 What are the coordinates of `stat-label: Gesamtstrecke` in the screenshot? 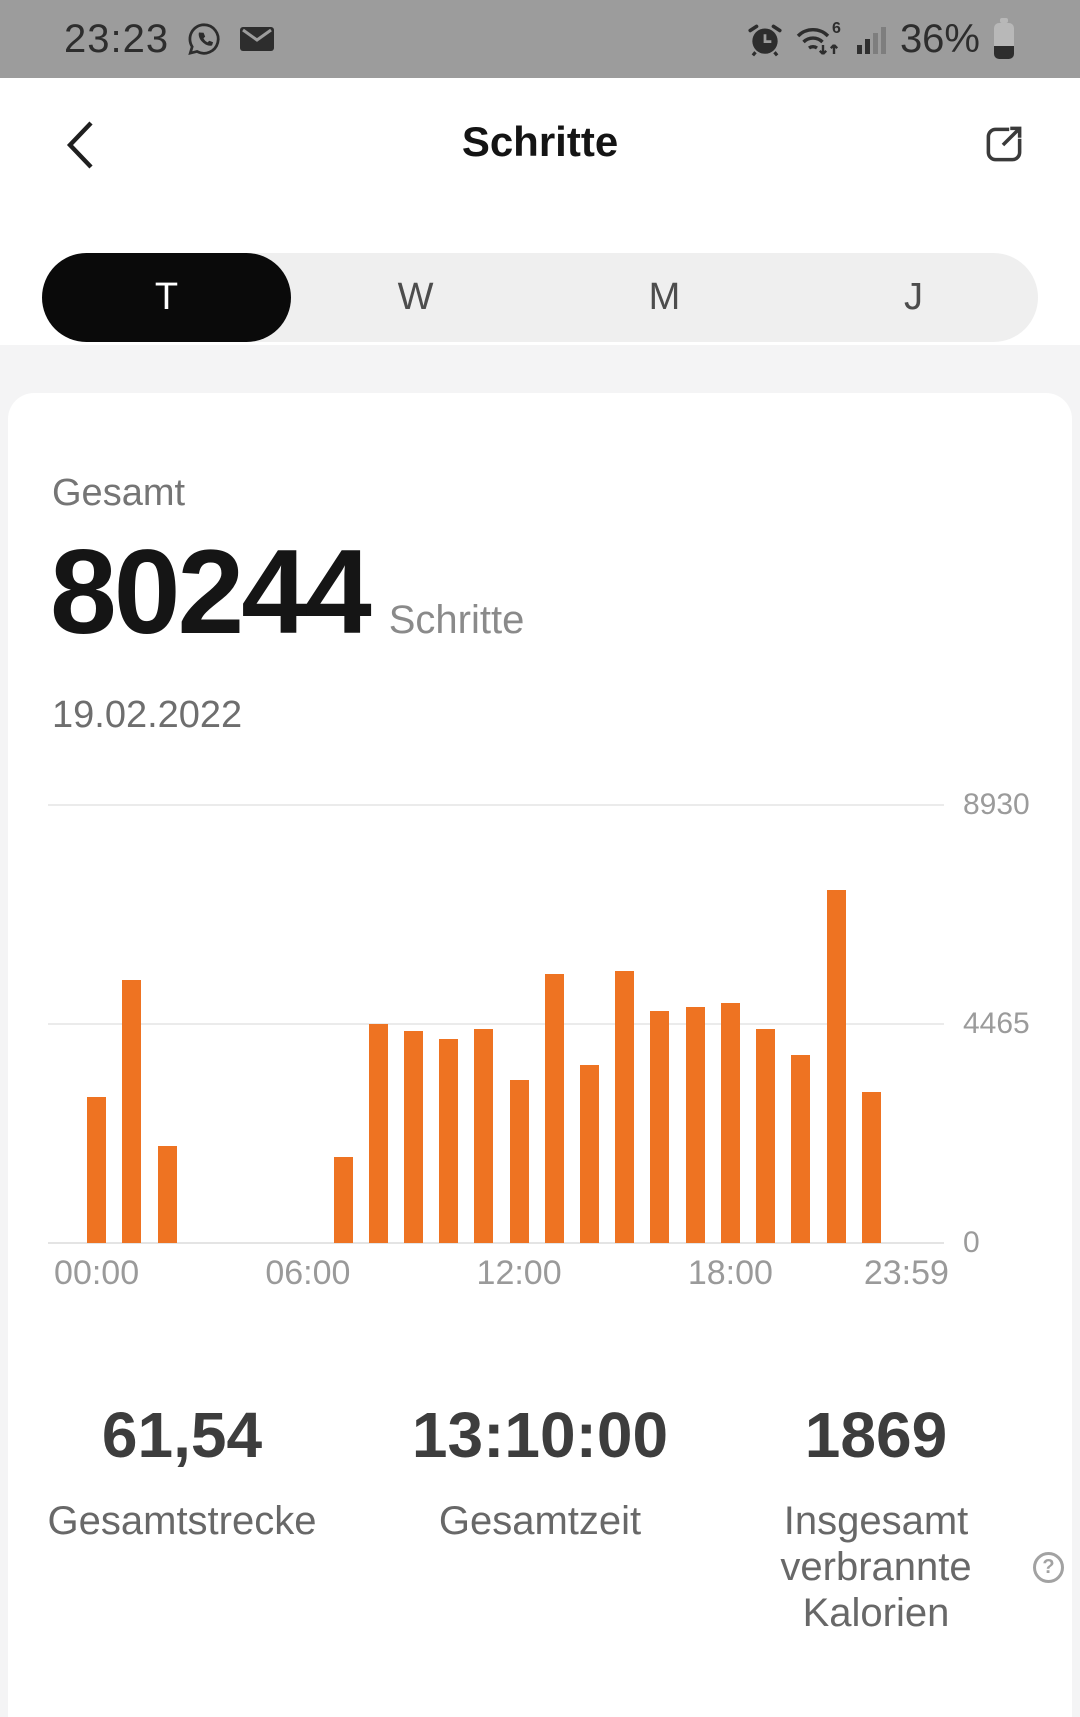 It's located at (182, 1521).